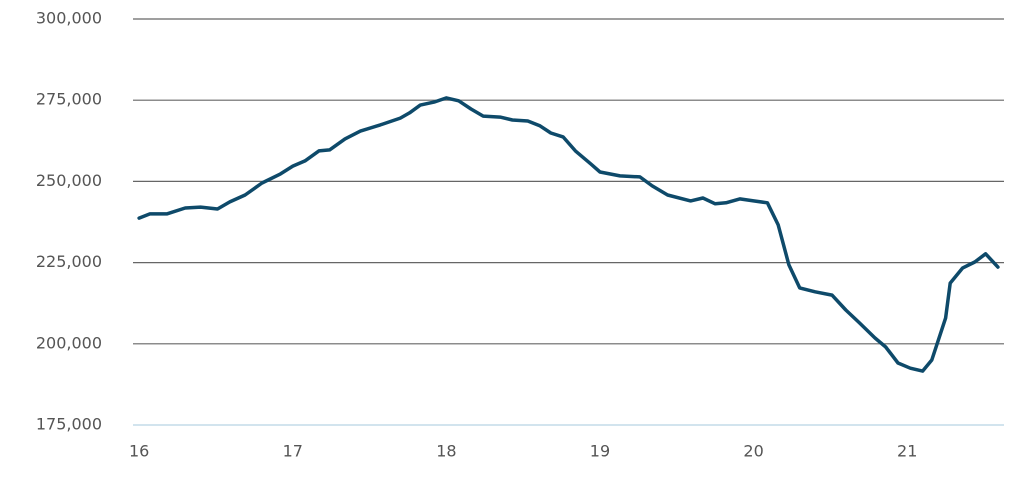 The width and height of the screenshot is (1024, 501). What do you see at coordinates (69, 99) in the screenshot?
I see `y-tick-label: 275,000` at bounding box center [69, 99].